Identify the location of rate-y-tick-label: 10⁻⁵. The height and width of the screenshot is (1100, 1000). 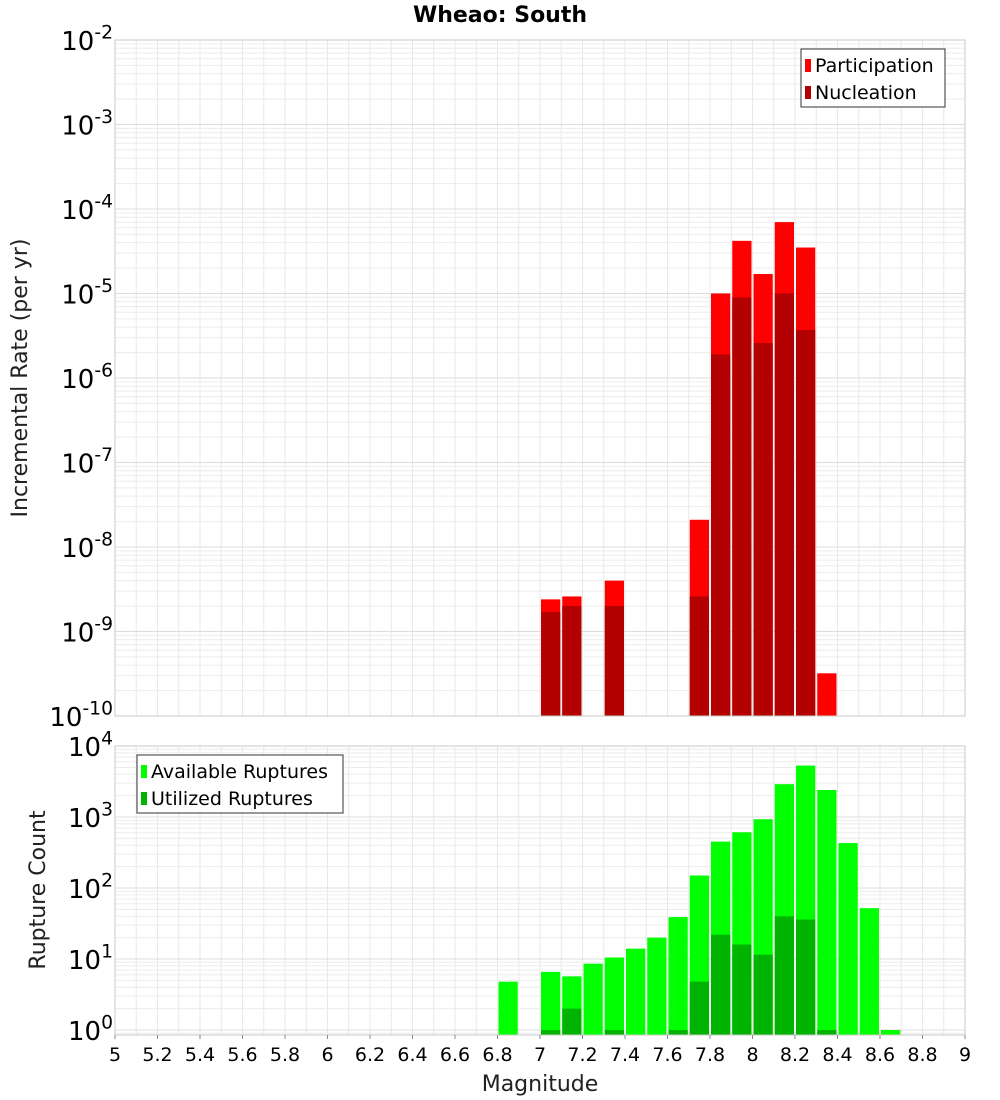
(87, 293).